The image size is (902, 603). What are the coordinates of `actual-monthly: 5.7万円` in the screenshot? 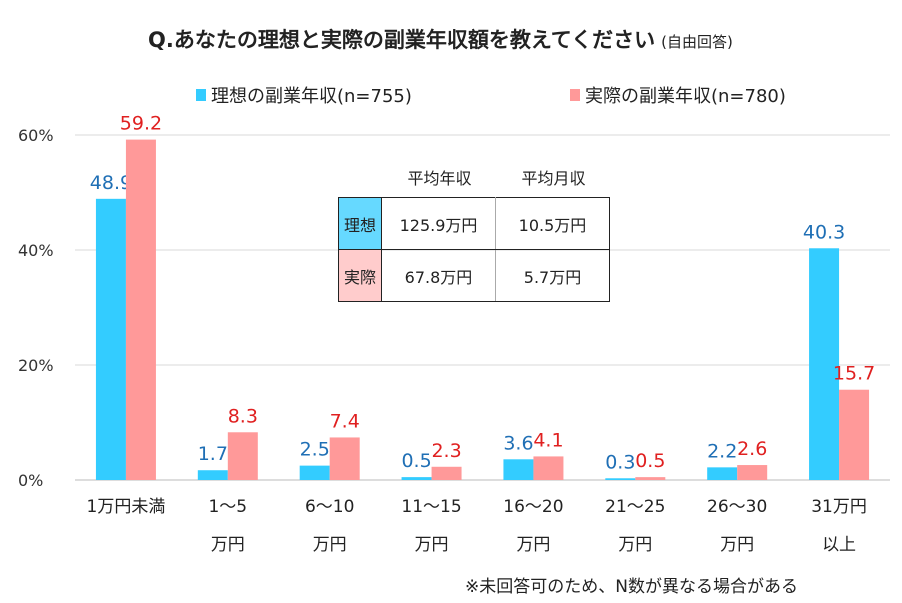 It's located at (552, 275).